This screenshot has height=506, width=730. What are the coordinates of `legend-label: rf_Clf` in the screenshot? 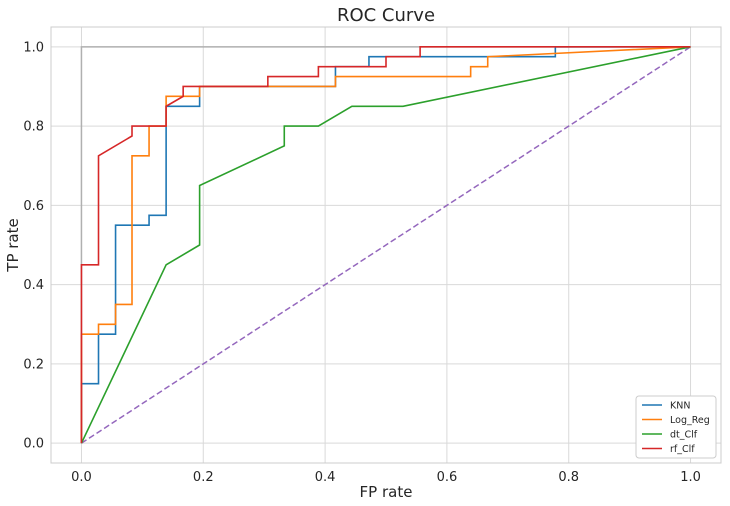 It's located at (682, 449).